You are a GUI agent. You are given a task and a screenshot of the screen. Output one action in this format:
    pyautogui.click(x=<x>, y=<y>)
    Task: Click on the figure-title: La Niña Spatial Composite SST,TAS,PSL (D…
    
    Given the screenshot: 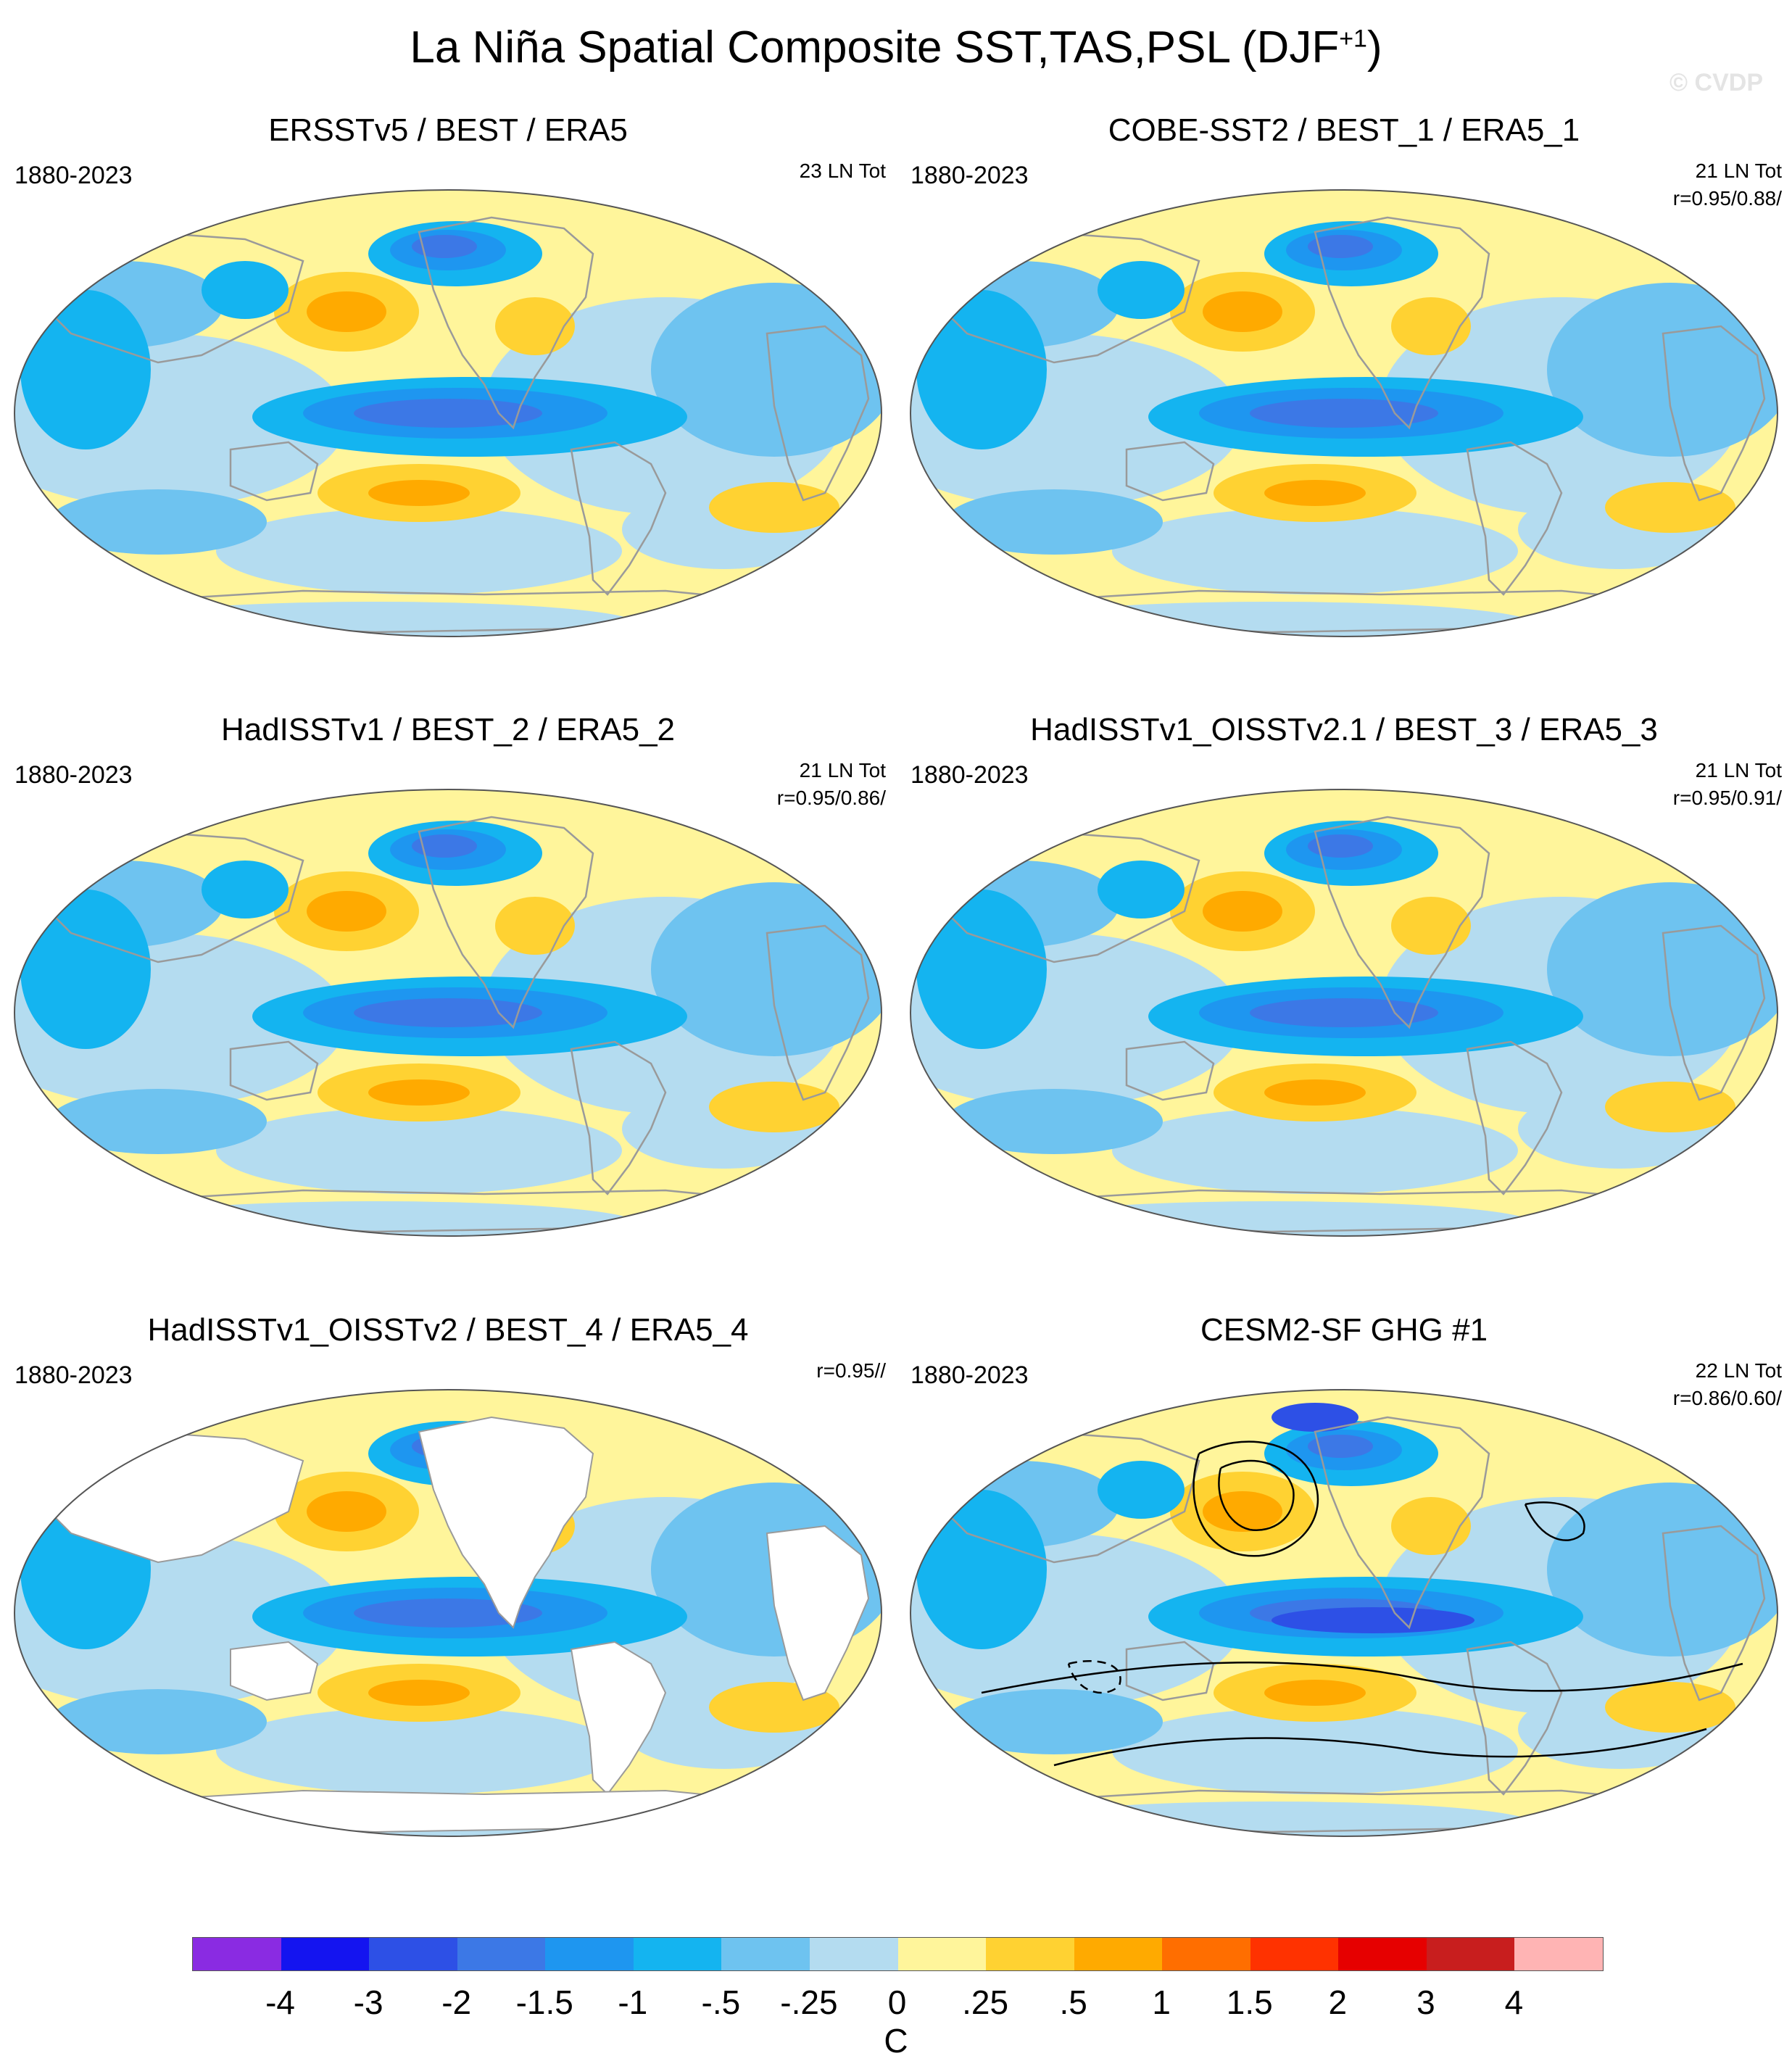 What is the action you would take?
    pyautogui.click(x=896, y=47)
    